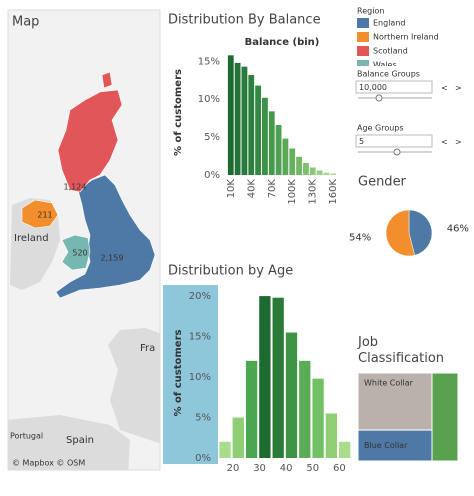  Describe the element at coordinates (390, 51) in the screenshot. I see `legend-label: Scotland` at that location.